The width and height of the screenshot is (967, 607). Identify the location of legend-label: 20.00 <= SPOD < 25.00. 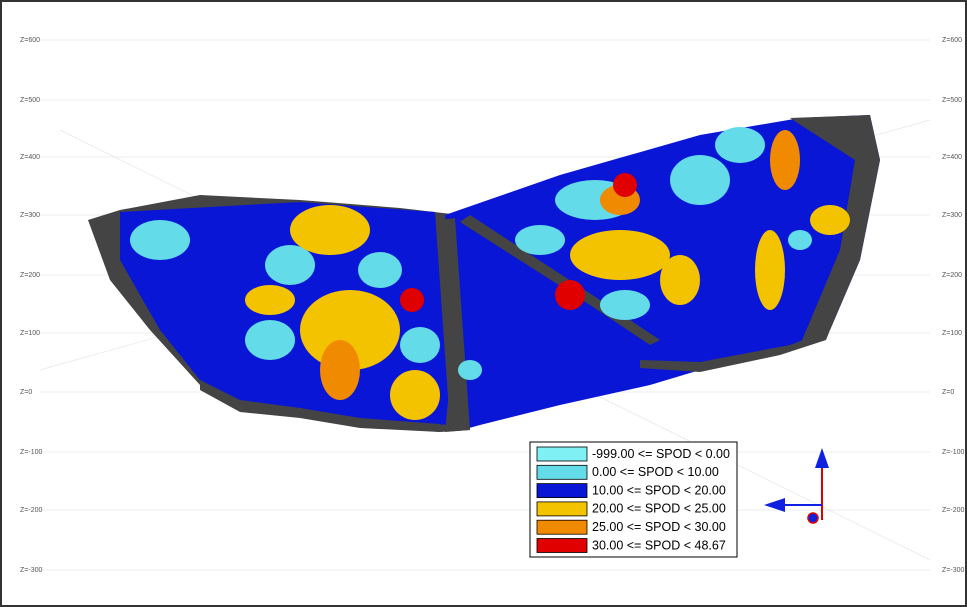
(659, 509).